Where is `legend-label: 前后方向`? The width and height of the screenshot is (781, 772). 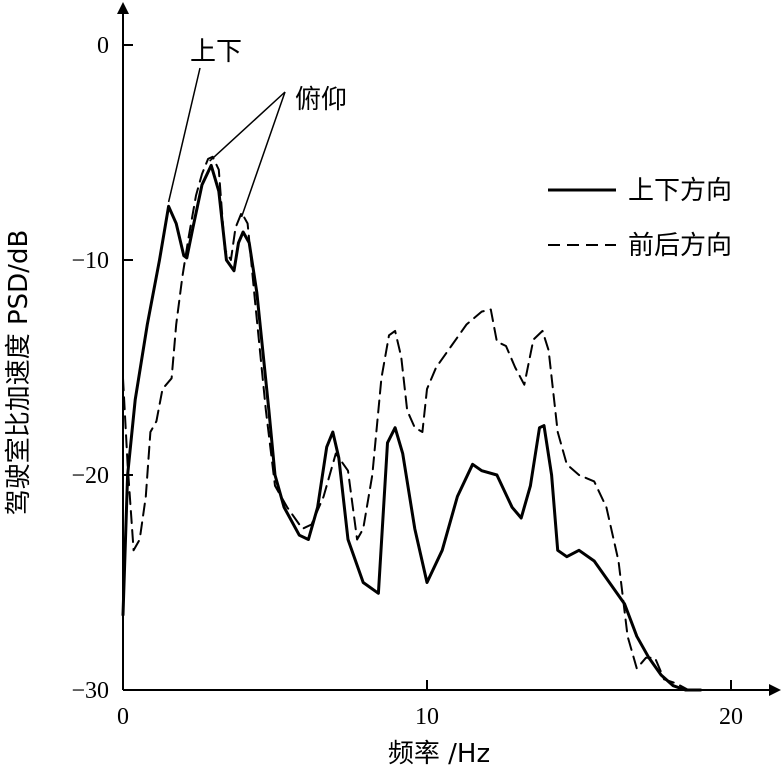
legend-label: 前后方向 is located at coordinates (680, 246).